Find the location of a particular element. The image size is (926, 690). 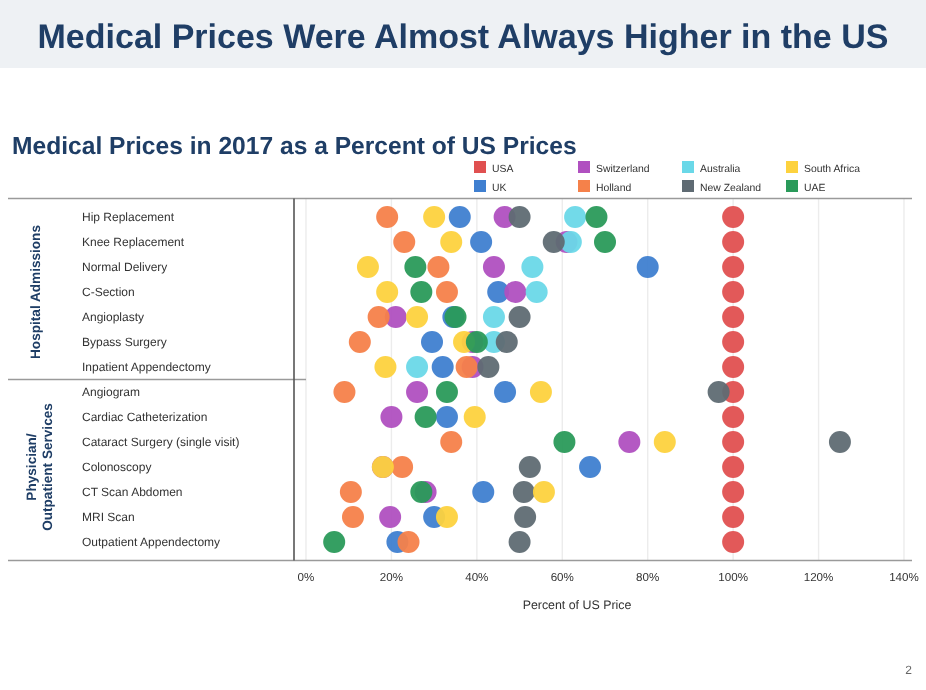

chart-title: Medical Prices Were Almost Always Higher in the US is located at coordinates (463, 37).